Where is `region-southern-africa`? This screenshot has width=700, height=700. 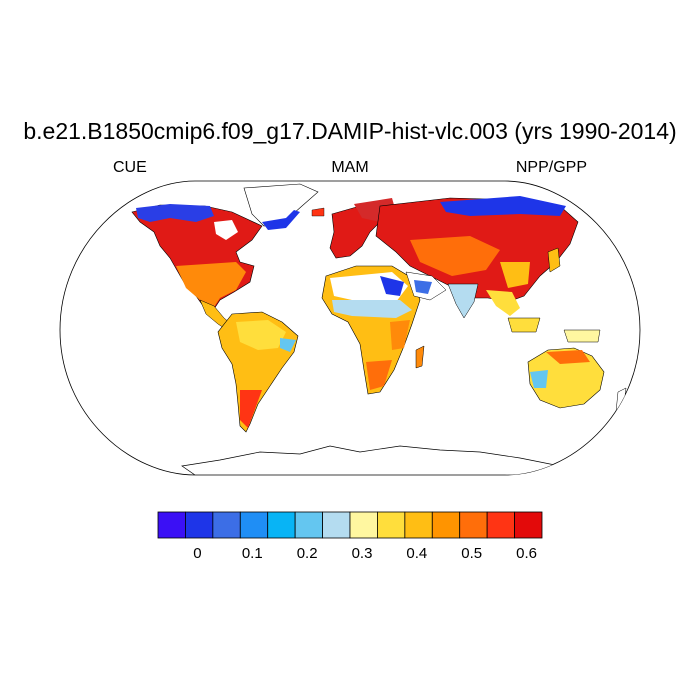
region-southern-africa is located at coordinates (379, 375).